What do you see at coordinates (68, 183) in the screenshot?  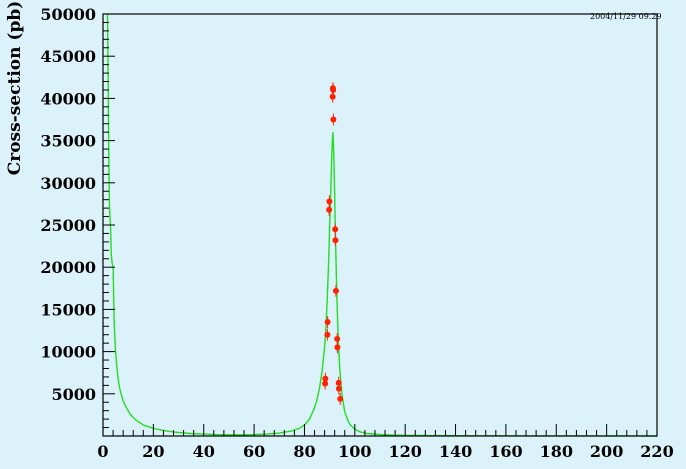 I see `y-tick-label: 30000` at bounding box center [68, 183].